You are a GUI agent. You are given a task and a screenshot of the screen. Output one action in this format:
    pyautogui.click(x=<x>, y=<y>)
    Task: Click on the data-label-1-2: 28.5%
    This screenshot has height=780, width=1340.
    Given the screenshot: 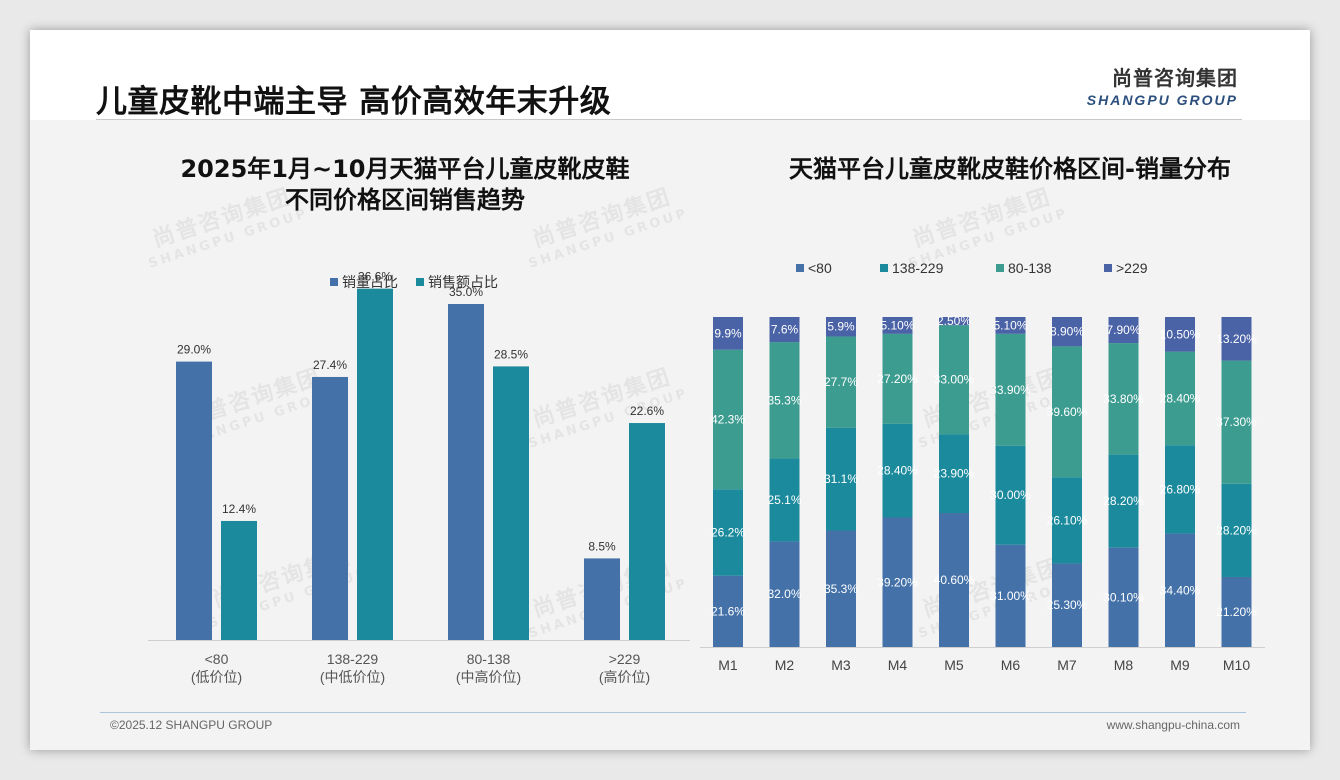 What is the action you would take?
    pyautogui.click(x=511, y=354)
    